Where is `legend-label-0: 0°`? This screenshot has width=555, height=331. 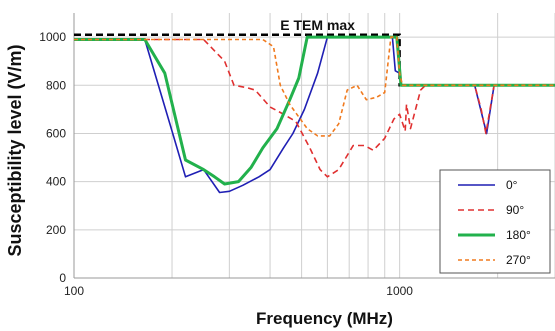
legend-label-0: 0° is located at coordinates (512, 185).